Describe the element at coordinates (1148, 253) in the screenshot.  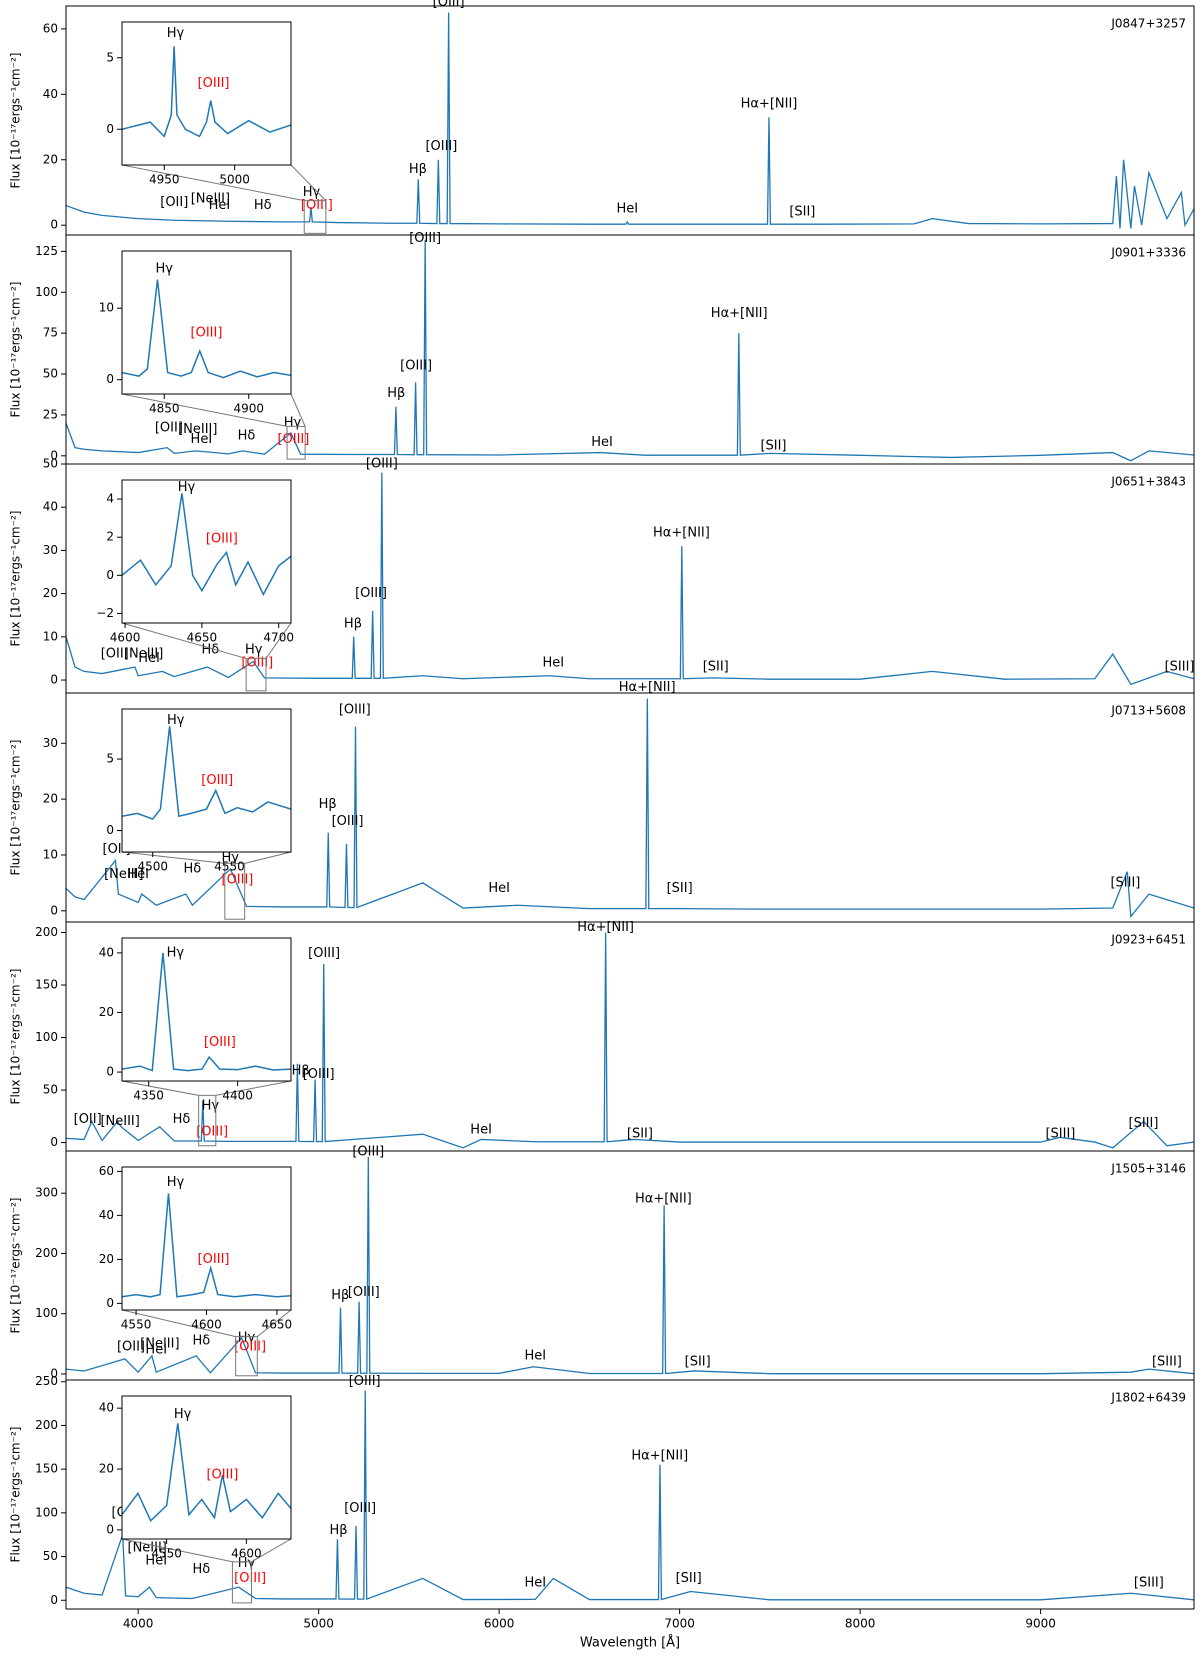
I see `object-name: J0901+3336` at that location.